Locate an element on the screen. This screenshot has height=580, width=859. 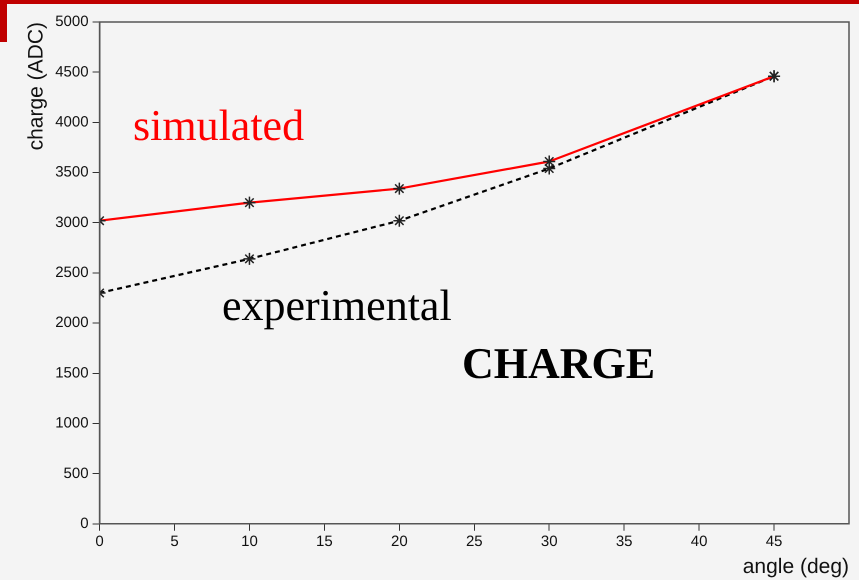
x-tick-label: 45 is located at coordinates (774, 541).